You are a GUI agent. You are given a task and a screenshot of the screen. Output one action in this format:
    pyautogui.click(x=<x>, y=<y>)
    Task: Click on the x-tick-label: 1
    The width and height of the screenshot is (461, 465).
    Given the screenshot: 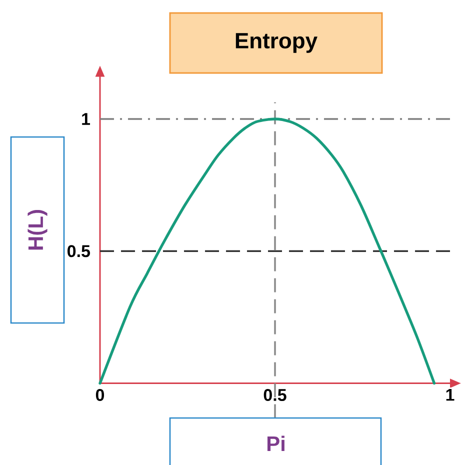 What is the action you would take?
    pyautogui.click(x=450, y=394)
    